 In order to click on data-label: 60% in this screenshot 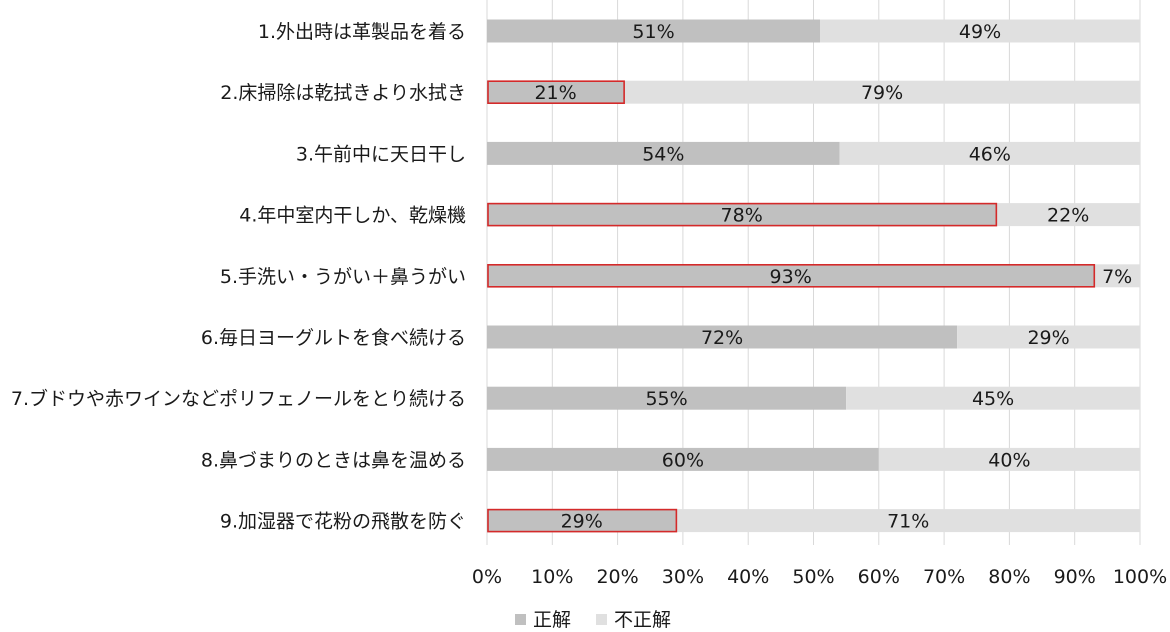, I will do `click(683, 460)`.